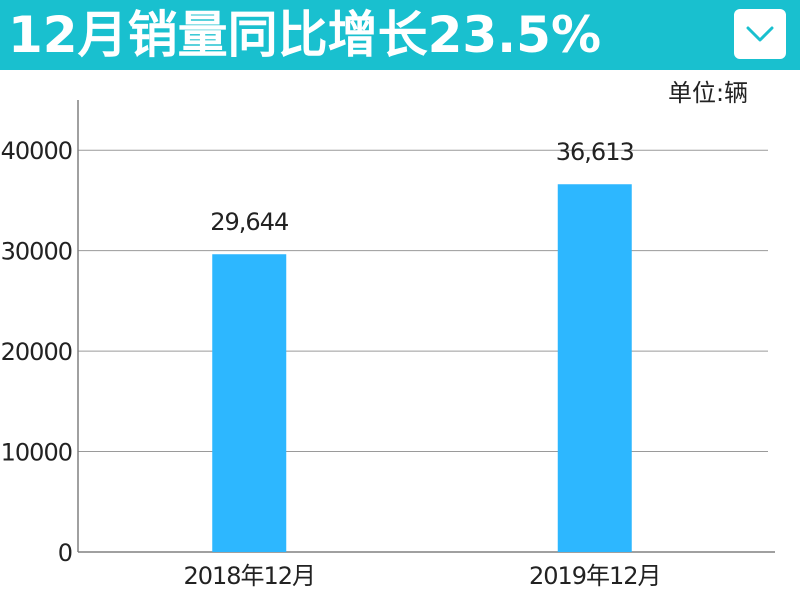 Image resolution: width=800 pixels, height=600 pixels. Describe the element at coordinates (595, 576) in the screenshot. I see `x-tick-label: 2019年12月` at that location.